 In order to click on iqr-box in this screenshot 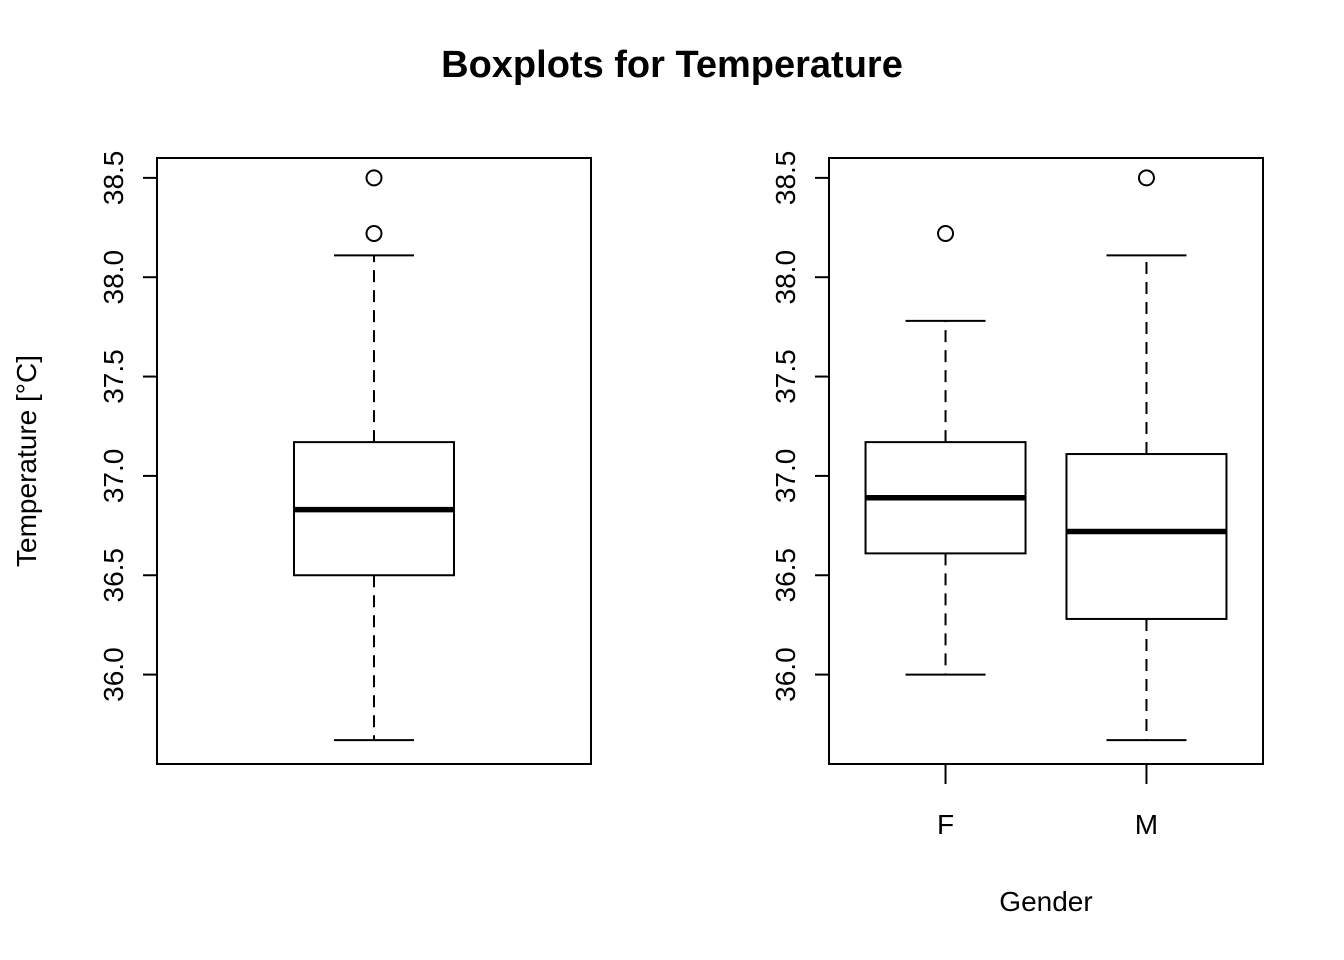, I will do `click(1146, 536)`.